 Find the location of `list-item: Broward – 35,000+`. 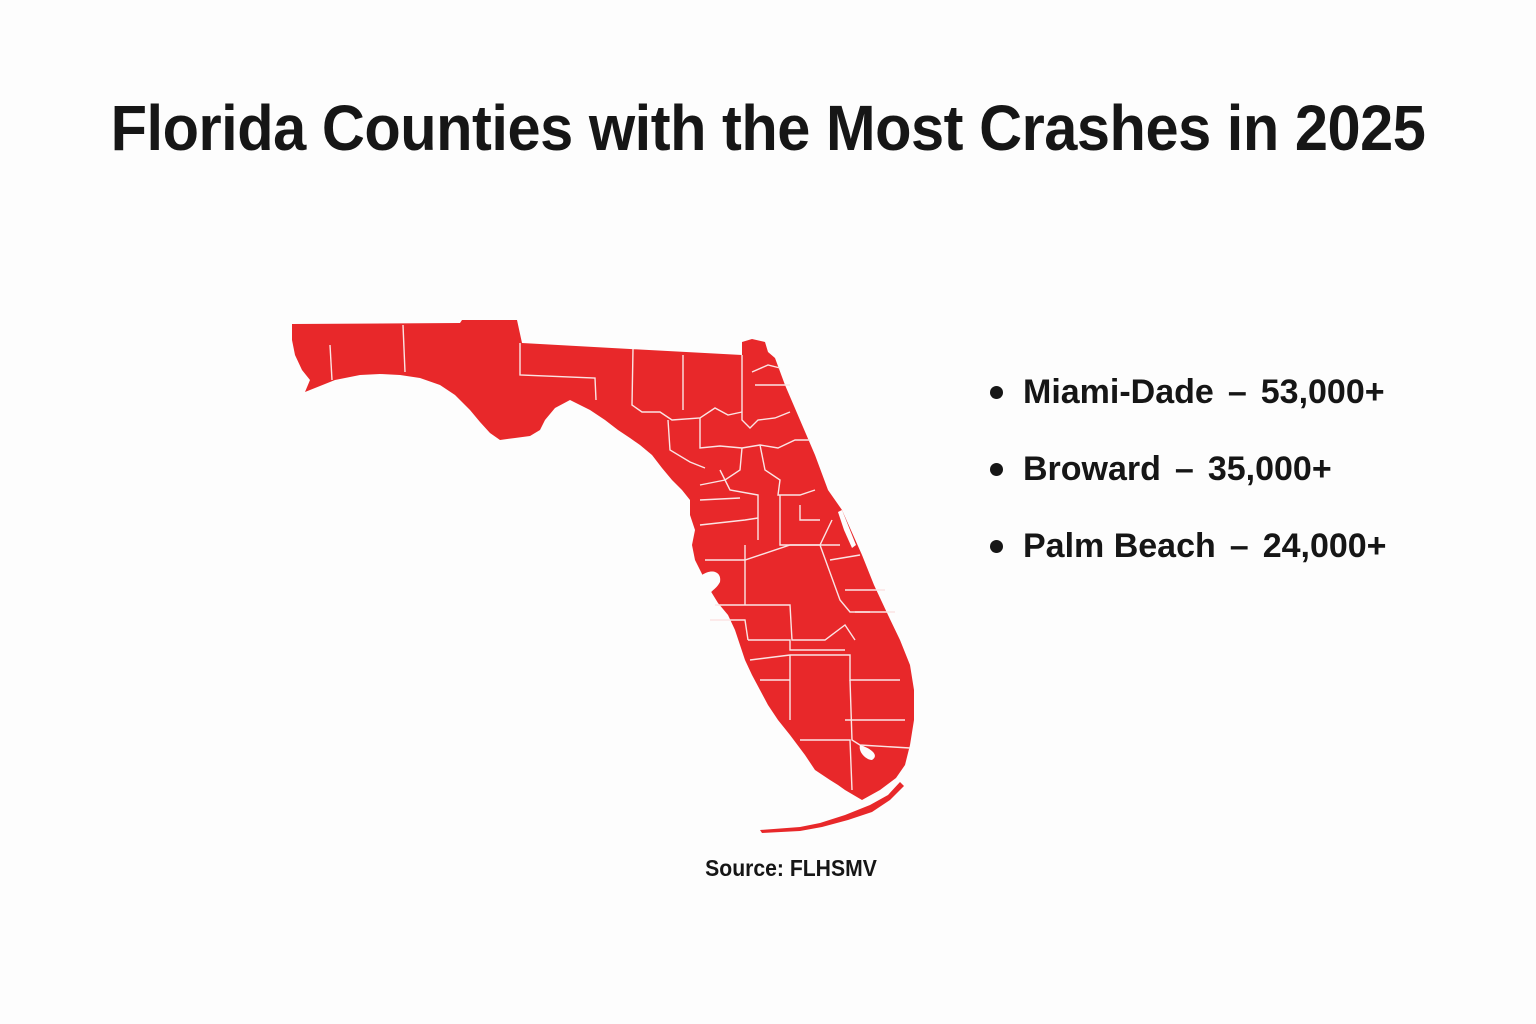

list-item: Broward – 35,000+ is located at coordinates (1188, 469).